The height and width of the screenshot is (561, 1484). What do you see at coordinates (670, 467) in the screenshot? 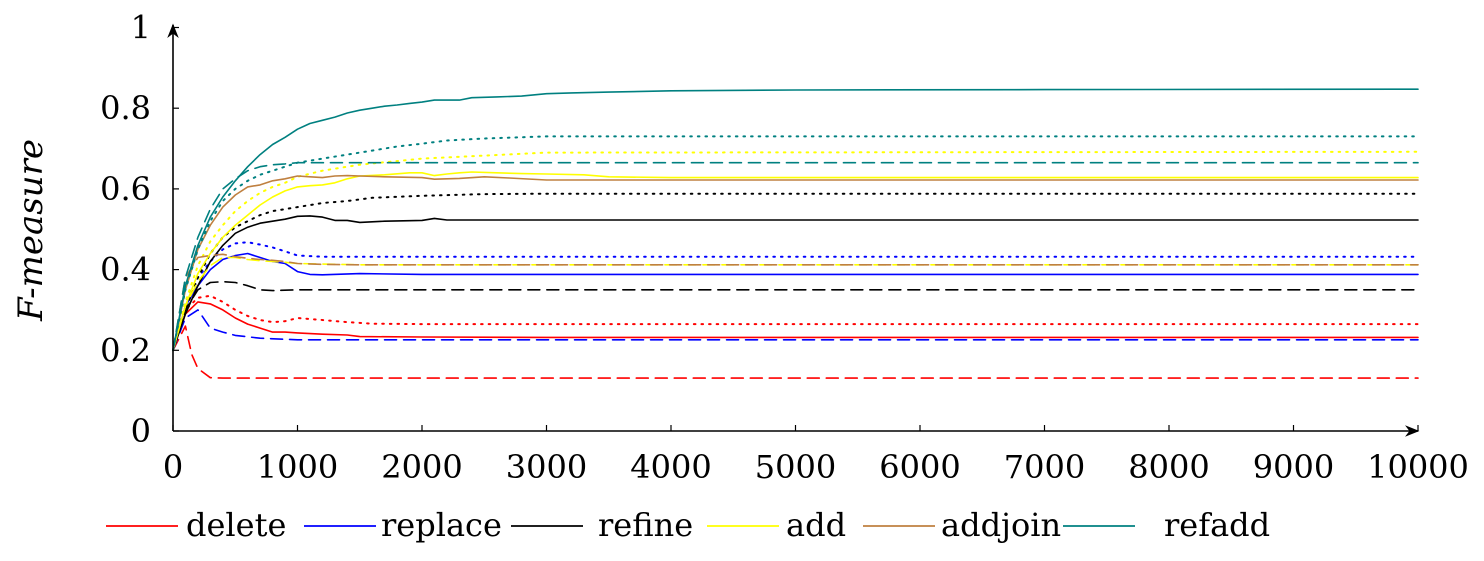
I see `x-tick-label: 4000` at bounding box center [670, 467].